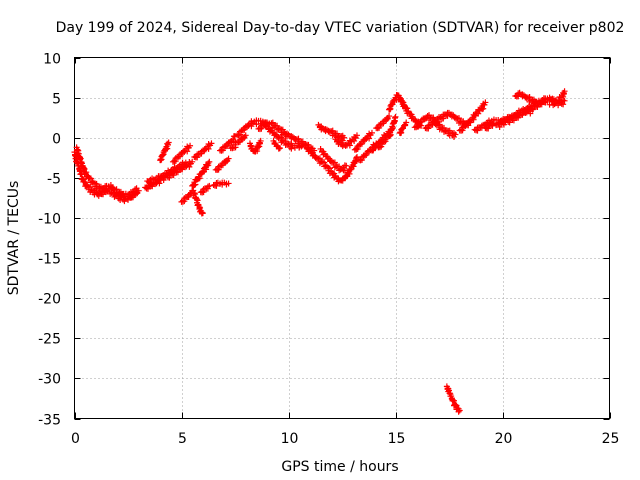 The image size is (640, 480). Describe the element at coordinates (504, 439) in the screenshot. I see `x-tick-label: 20` at that location.